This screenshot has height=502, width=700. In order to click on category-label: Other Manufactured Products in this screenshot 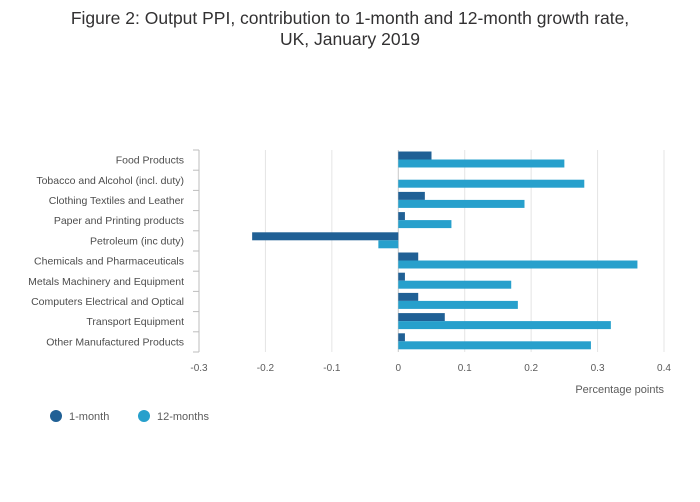, I will do `click(115, 342)`.